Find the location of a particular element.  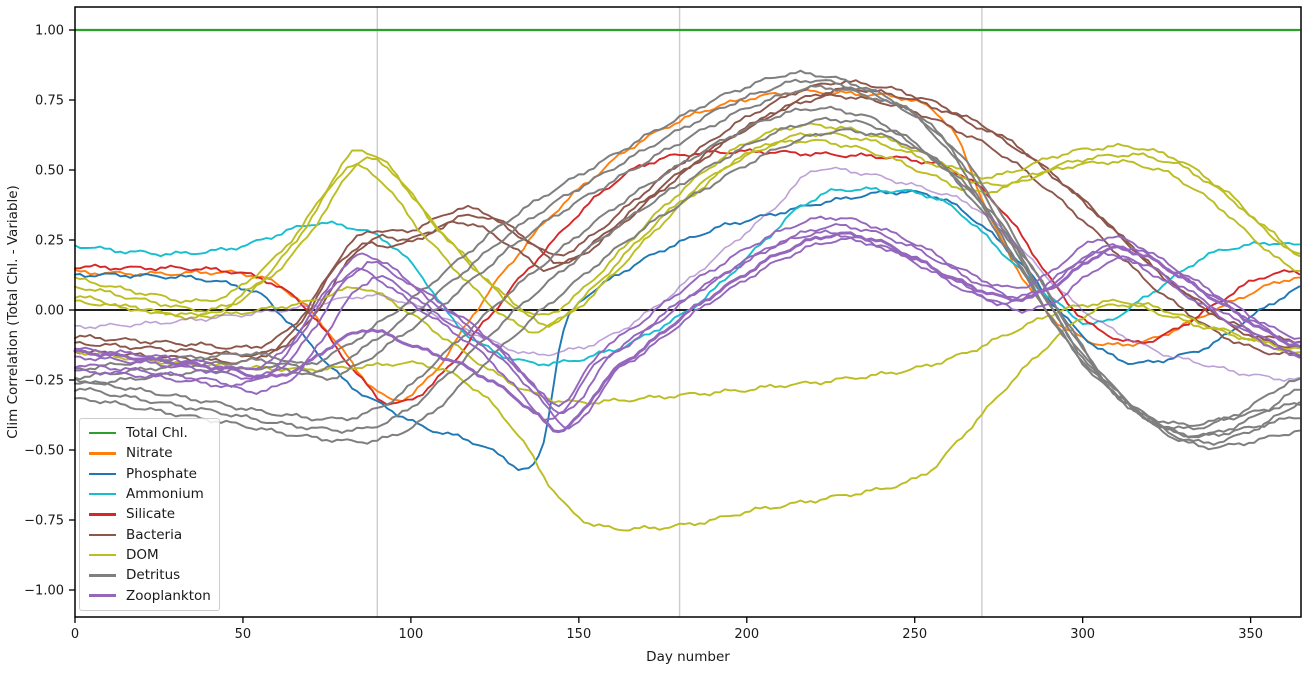

y-tick-label: 0.75 is located at coordinates (49, 101).